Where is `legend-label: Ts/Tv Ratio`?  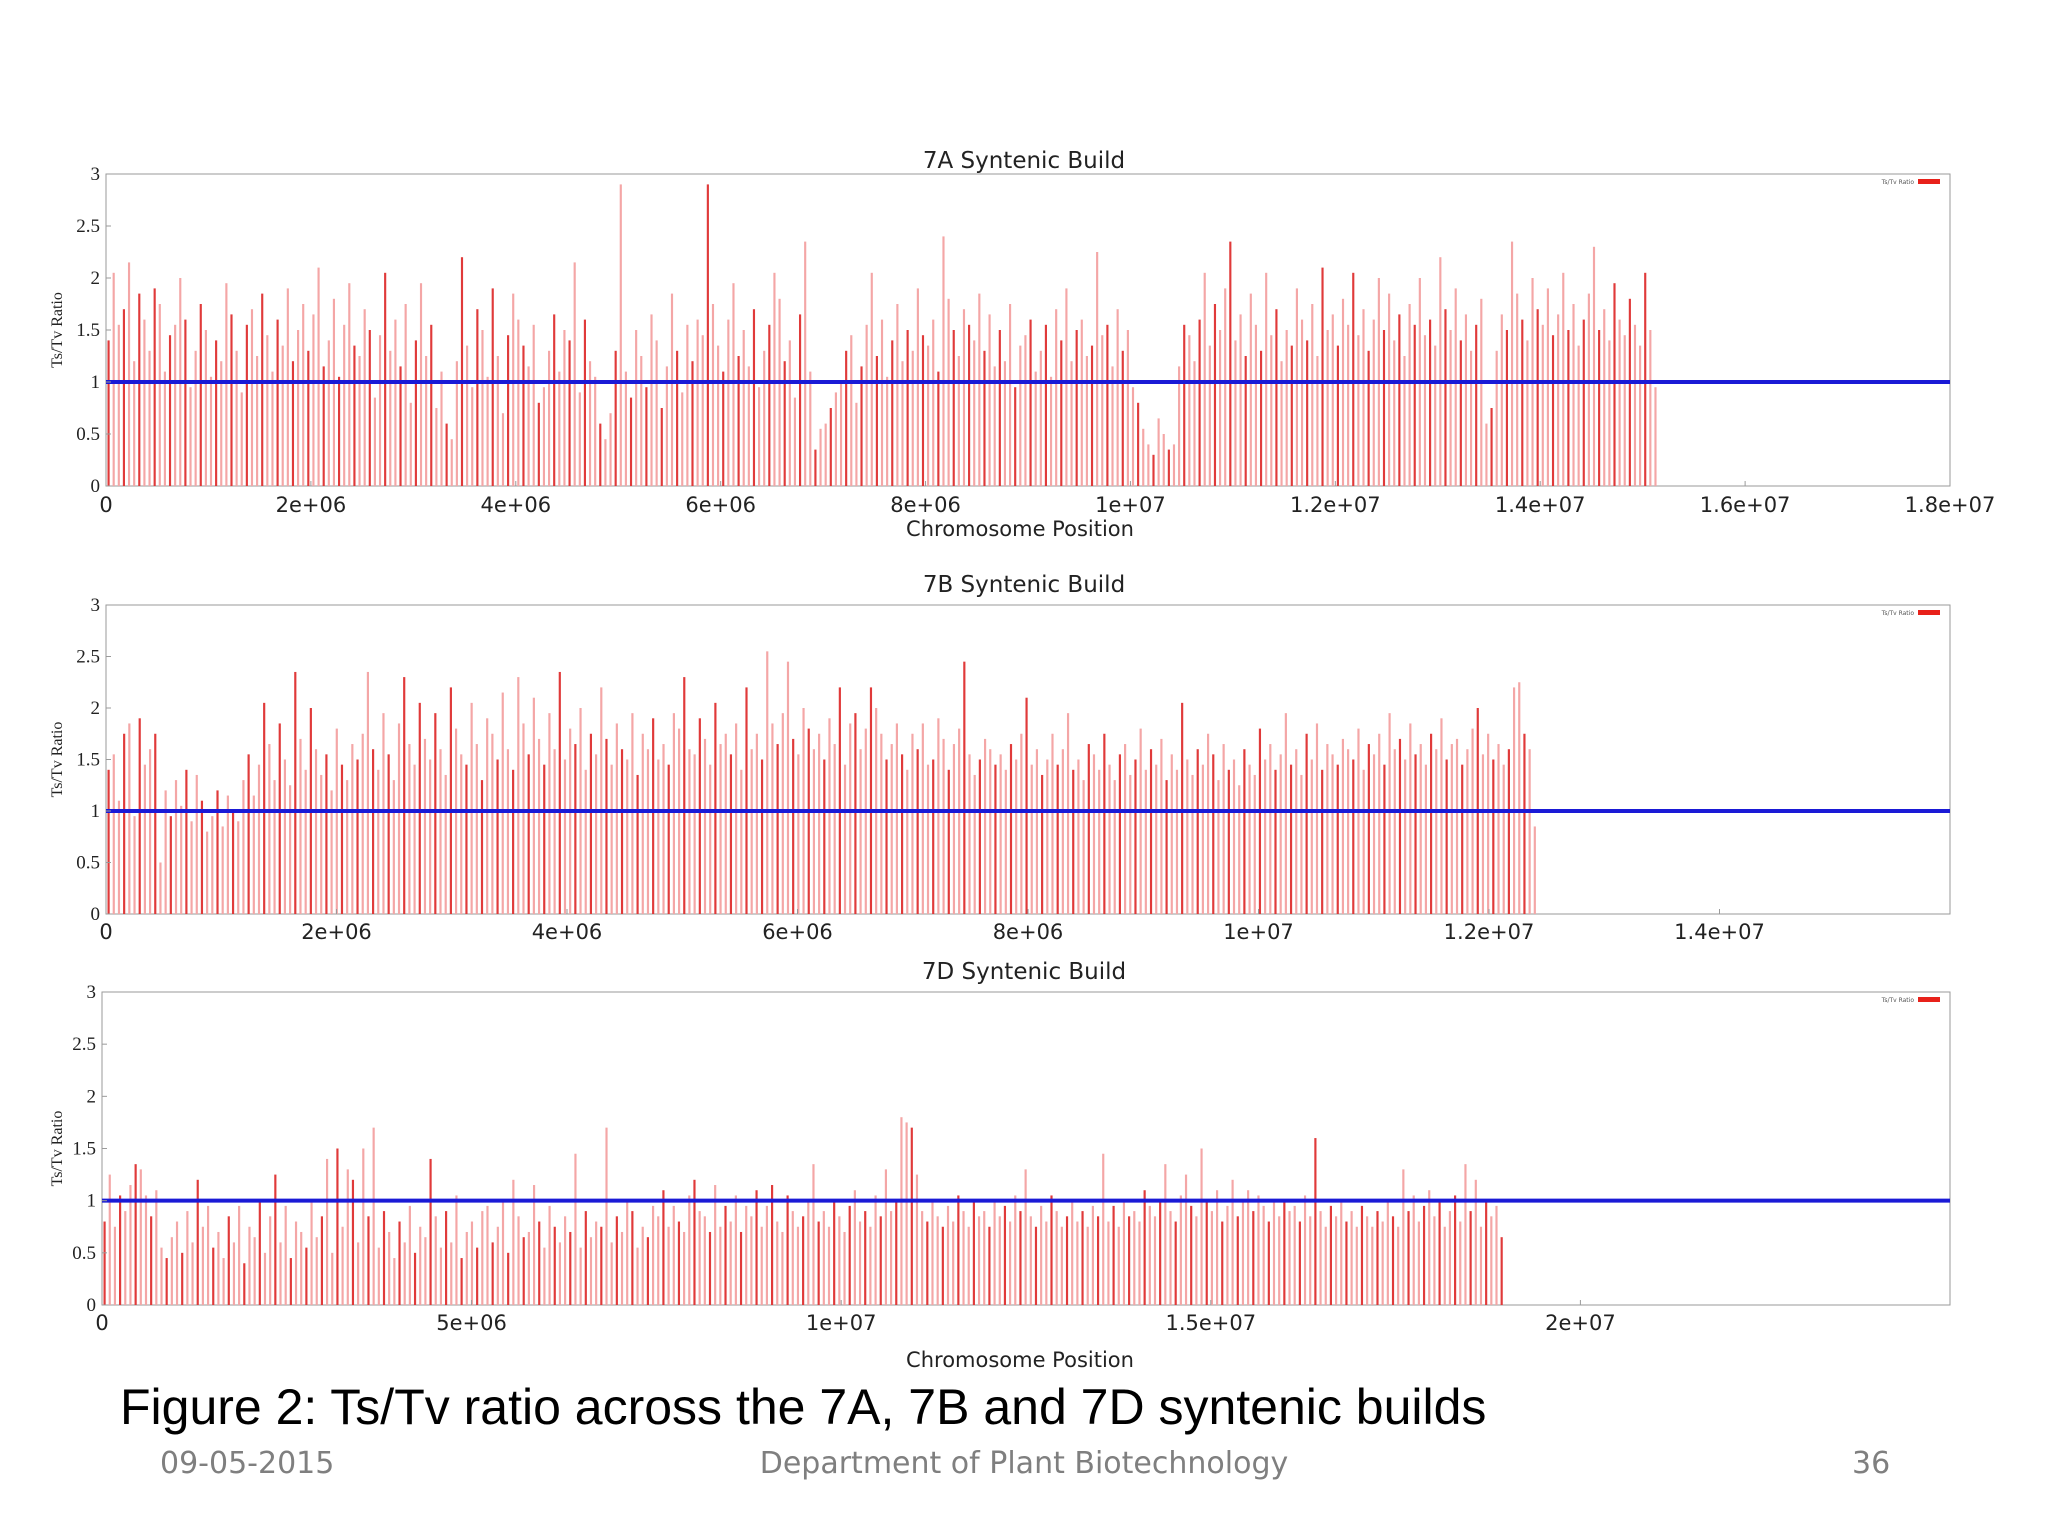 legend-label: Ts/Tv Ratio is located at coordinates (1898, 182).